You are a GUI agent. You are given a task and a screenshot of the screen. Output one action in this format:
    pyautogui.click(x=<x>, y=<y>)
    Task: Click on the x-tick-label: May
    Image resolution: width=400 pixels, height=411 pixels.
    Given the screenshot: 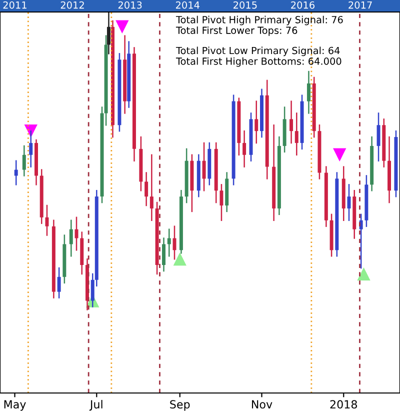 What is the action you would take?
    pyautogui.click(x=15, y=405)
    